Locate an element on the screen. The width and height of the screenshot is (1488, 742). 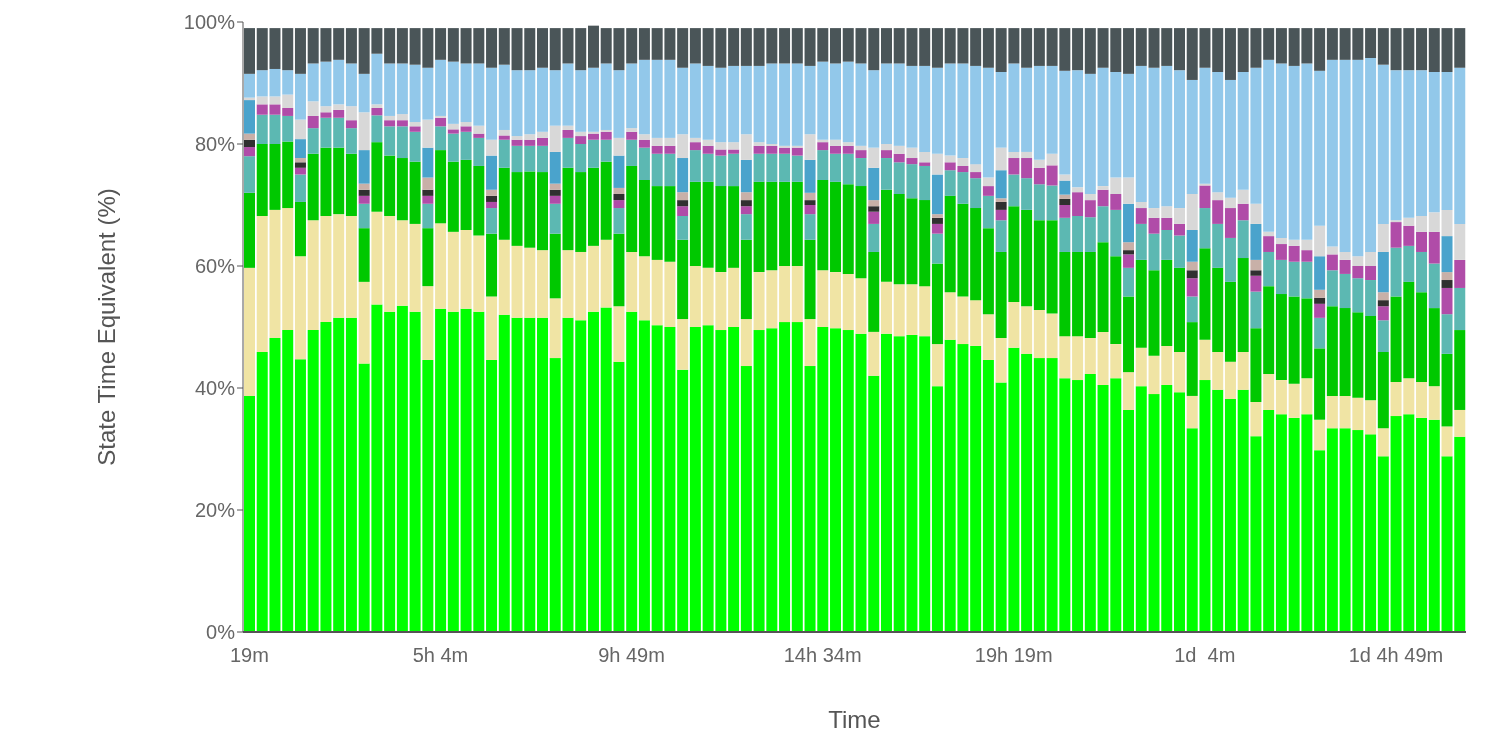
x-tick-label: 9h 49m is located at coordinates (631, 655).